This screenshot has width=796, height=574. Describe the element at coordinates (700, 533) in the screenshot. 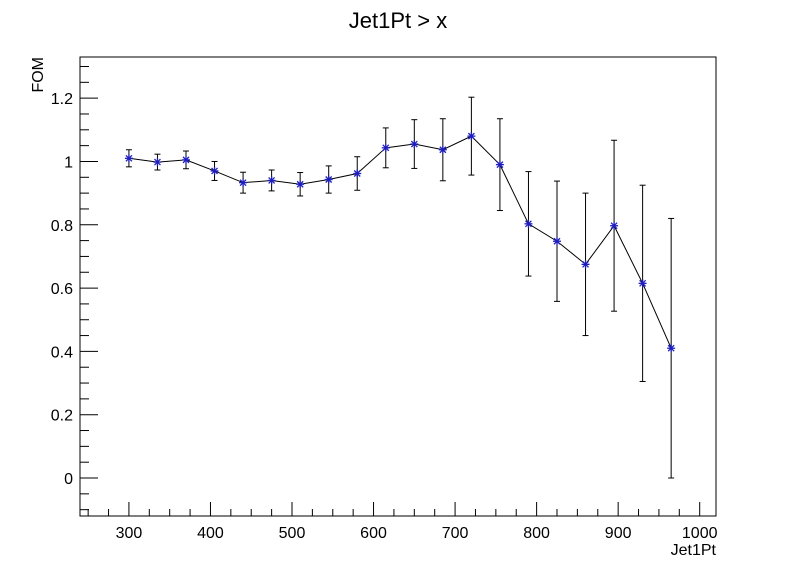

I see `x-tick-label: 1000` at that location.